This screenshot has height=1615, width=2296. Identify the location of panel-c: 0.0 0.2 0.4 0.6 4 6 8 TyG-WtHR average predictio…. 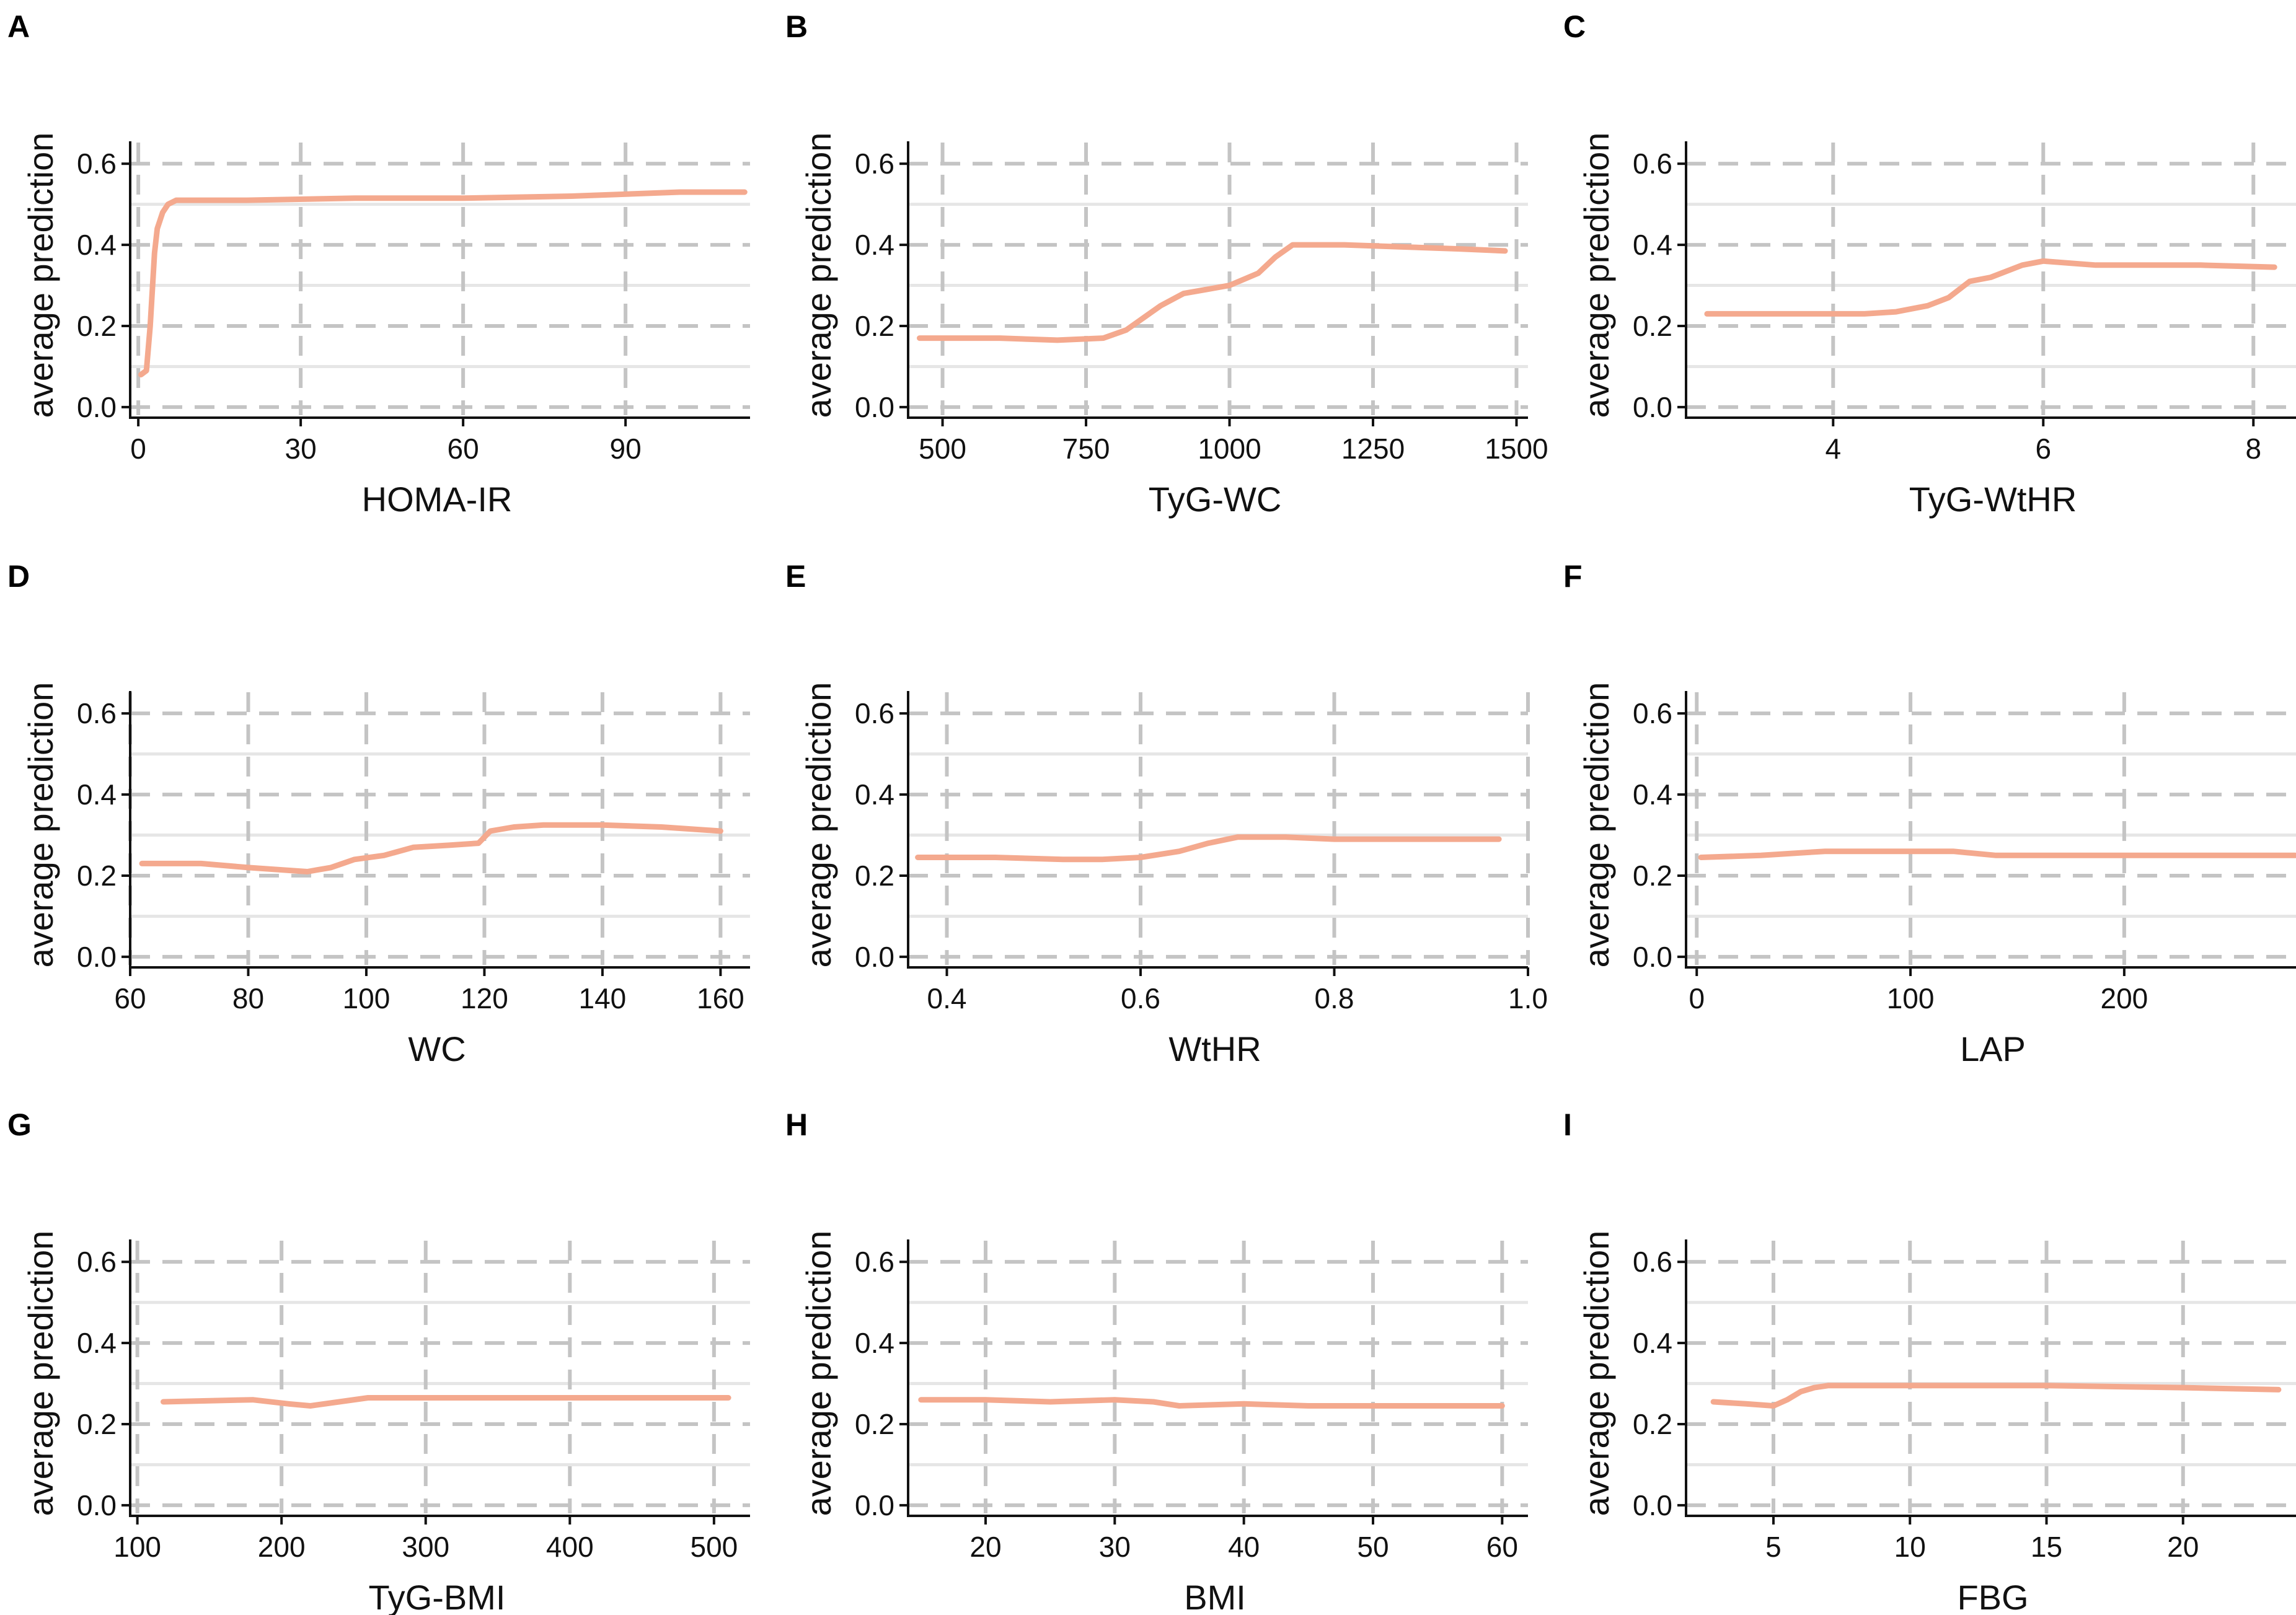
(1930, 264).